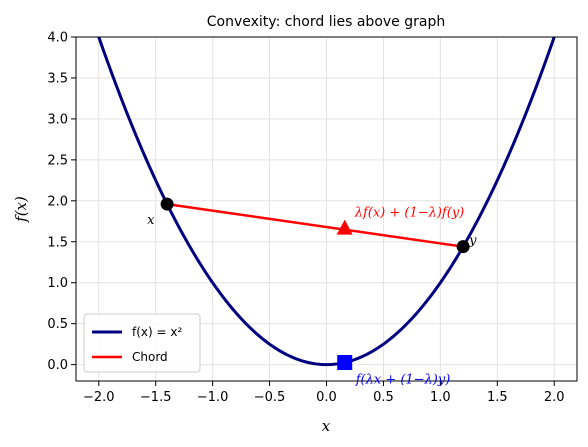  I want to click on y-tick-label: 0.5, so click(57, 324).